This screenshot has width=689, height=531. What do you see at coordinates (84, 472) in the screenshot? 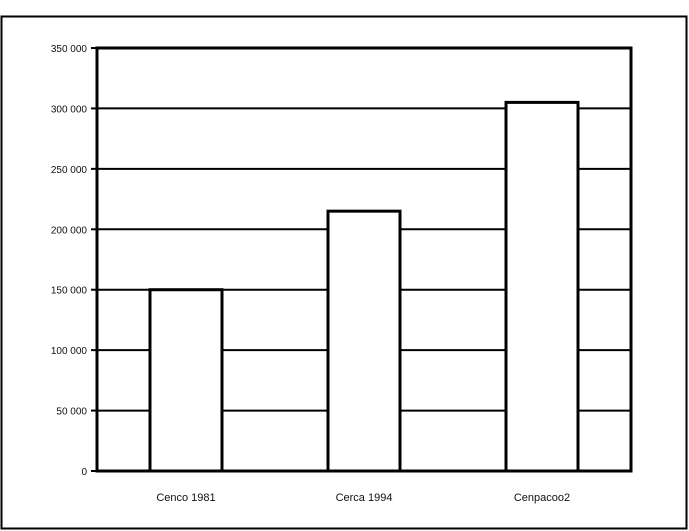
I see `y-tick-label: 0` at bounding box center [84, 472].